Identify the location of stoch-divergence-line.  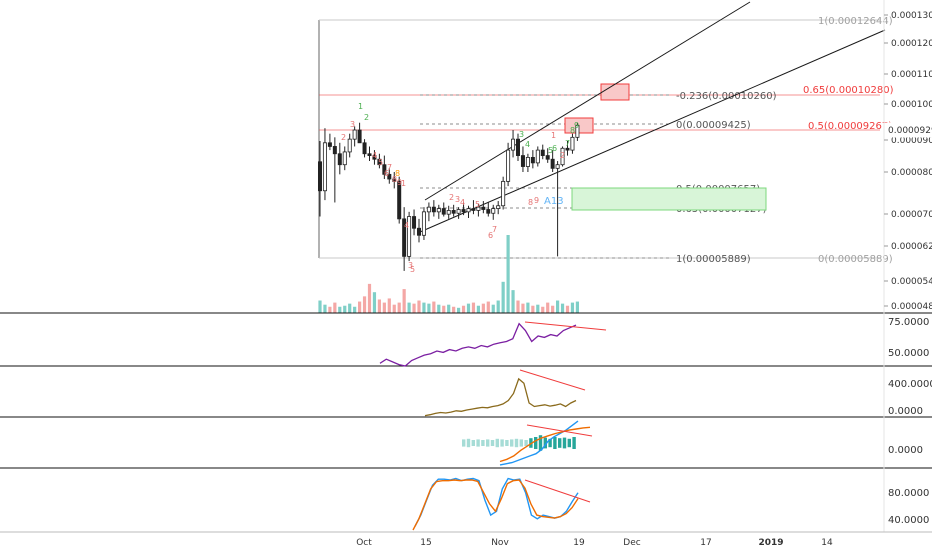
(557, 491).